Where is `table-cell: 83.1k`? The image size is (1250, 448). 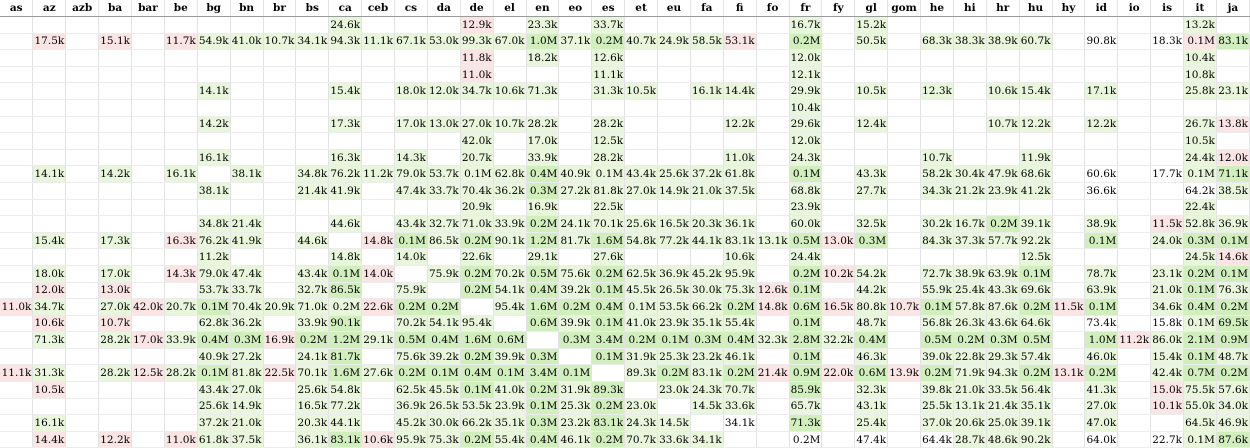 table-cell: 83.1k is located at coordinates (1233, 42).